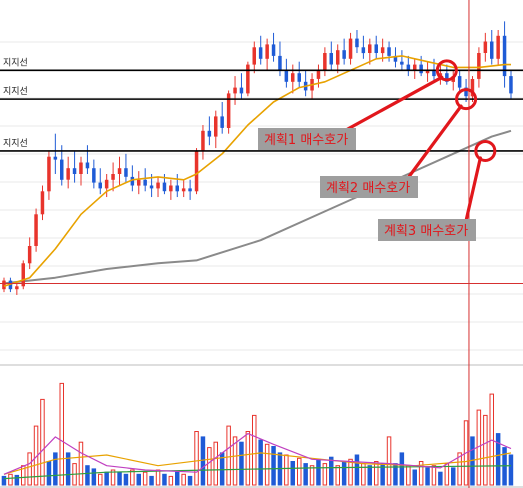 This screenshot has width=523, height=488. I want to click on annotation-label: 계획3 매수호가, so click(426, 231).